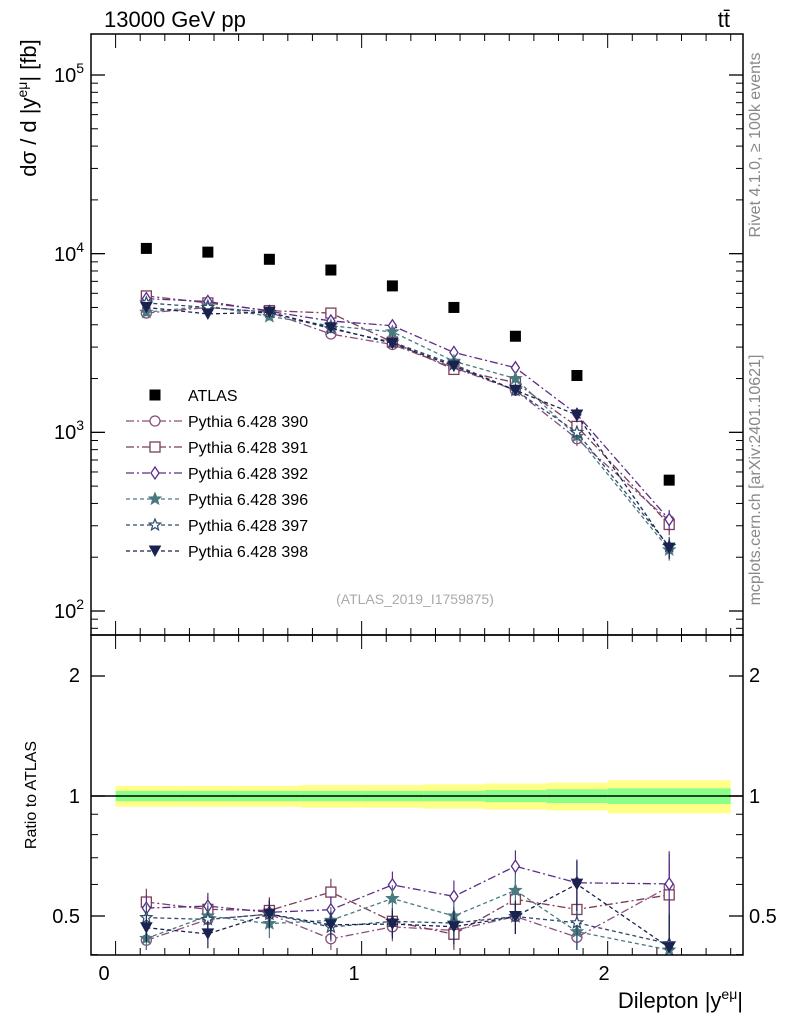  I want to click on legend-entry: Pythia 6.428 398, so click(217, 552).